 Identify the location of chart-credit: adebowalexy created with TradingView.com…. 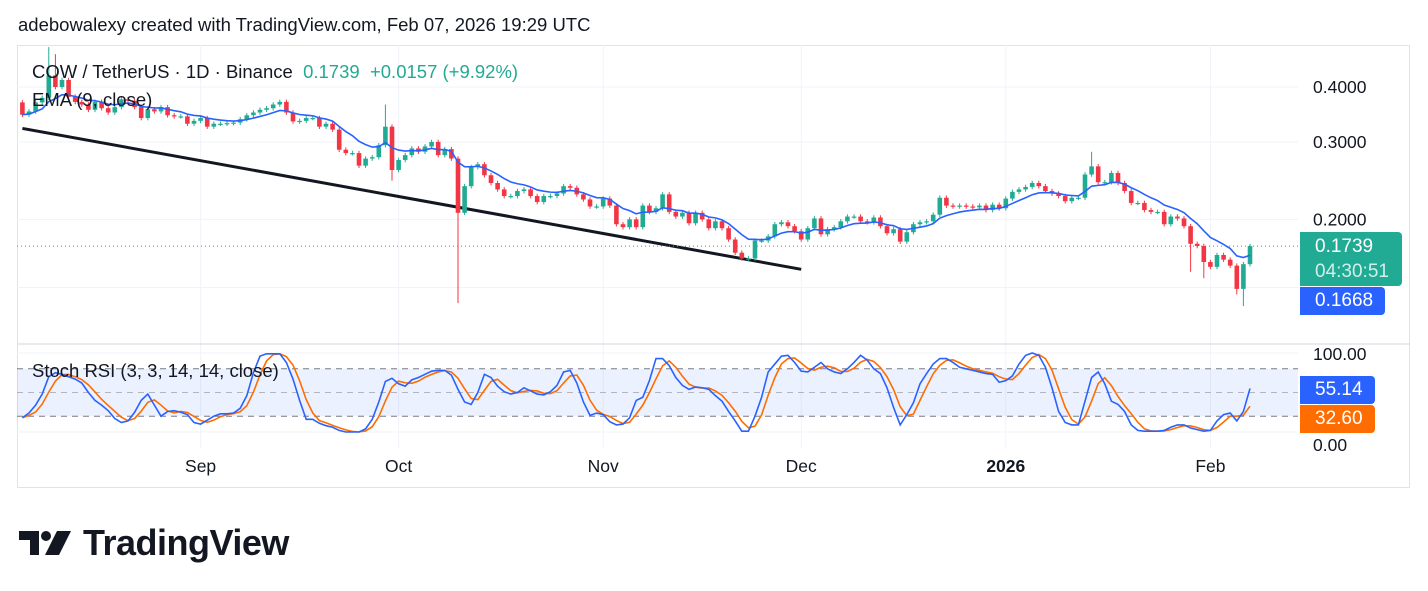
(304, 24).